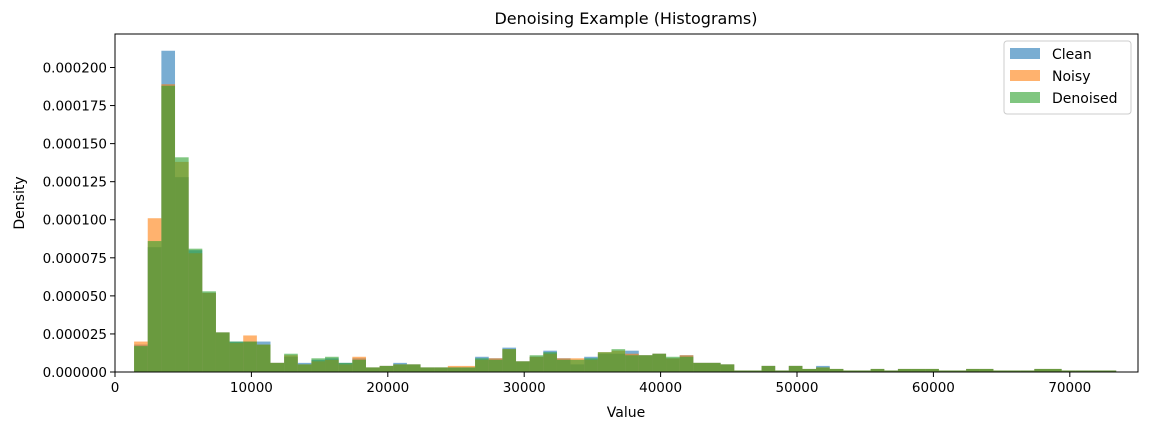  Describe the element at coordinates (524, 388) in the screenshot. I see `x-tick-label: 30000` at that location.